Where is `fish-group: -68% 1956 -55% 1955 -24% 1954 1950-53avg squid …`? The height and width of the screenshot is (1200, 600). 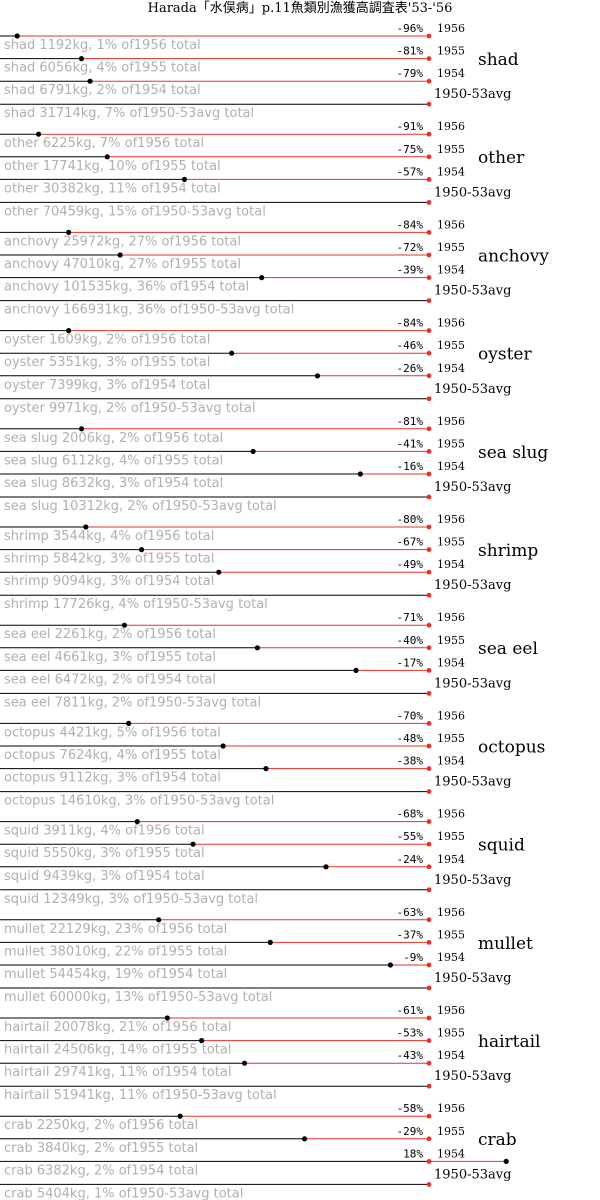
fish-group: -68% 1956 -55% 1955 -24% 1954 1950-53avg squid … is located at coordinates (262, 857).